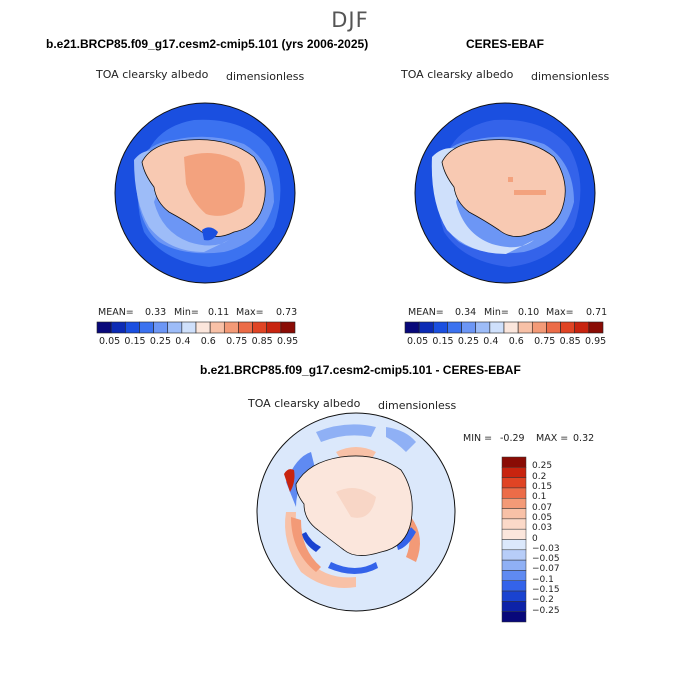  I want to click on panel-1-colorbar-label: 0.4, so click(183, 341).